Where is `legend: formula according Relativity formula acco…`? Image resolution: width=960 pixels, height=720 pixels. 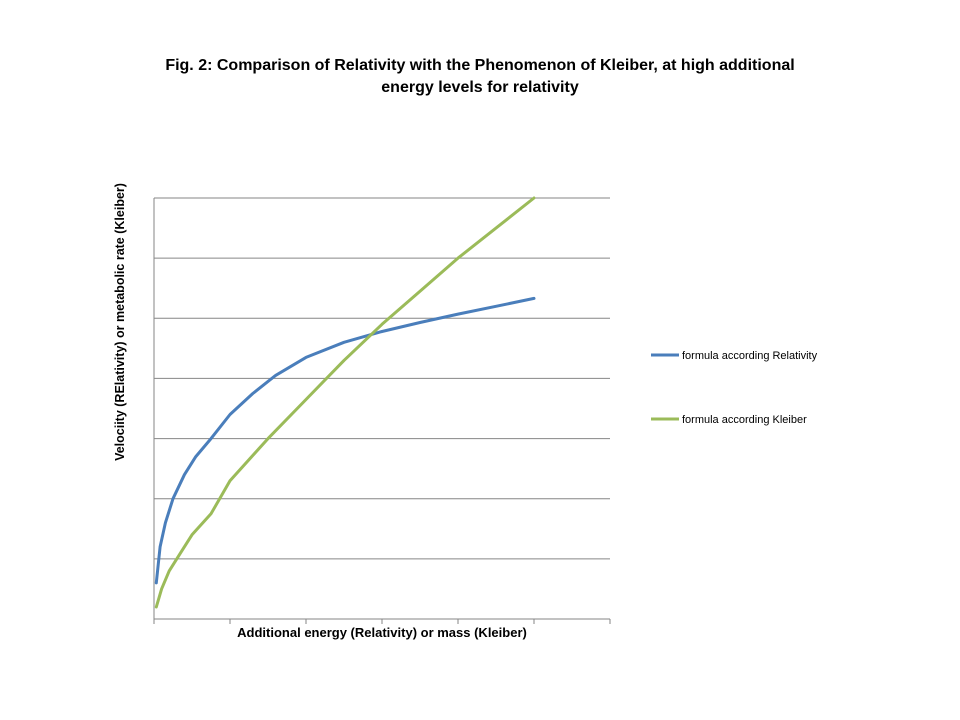 legend: formula according Relativity formula acco… is located at coordinates (734, 388).